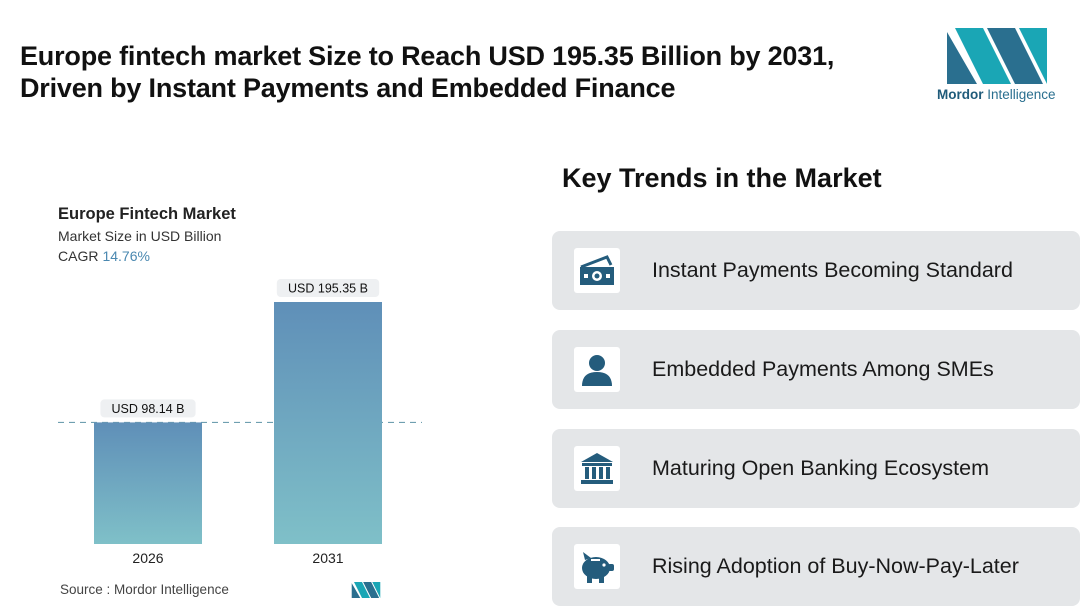 This screenshot has height=606, width=1080. Describe the element at coordinates (78, 256) in the screenshot. I see `cagr-label: CAGR` at that location.